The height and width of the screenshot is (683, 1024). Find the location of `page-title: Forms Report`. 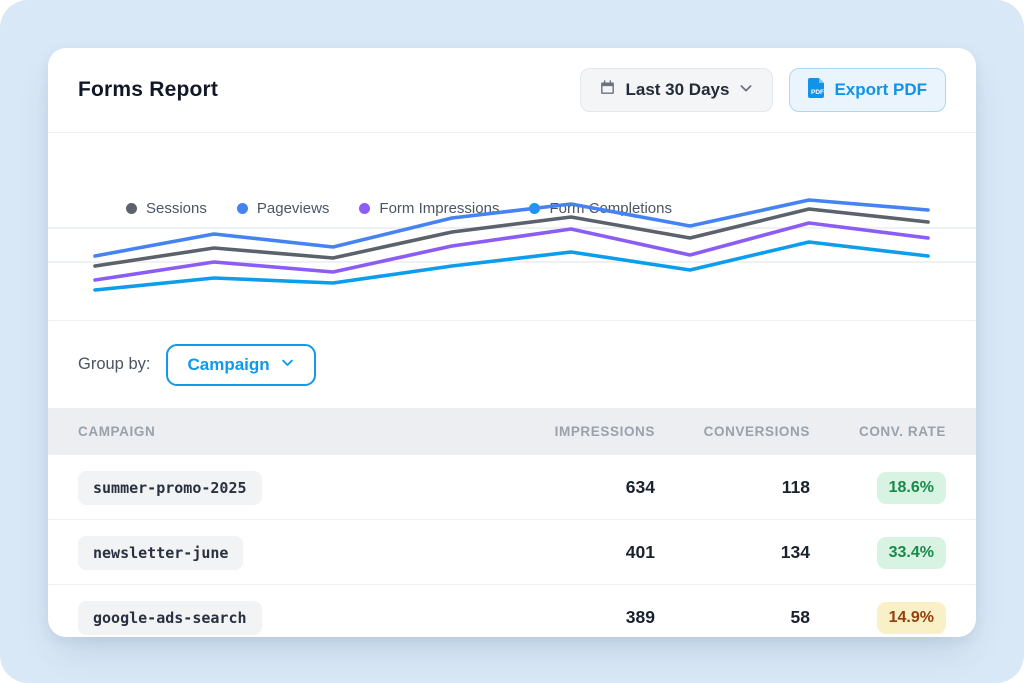

page-title: Forms Report is located at coordinates (148, 89).